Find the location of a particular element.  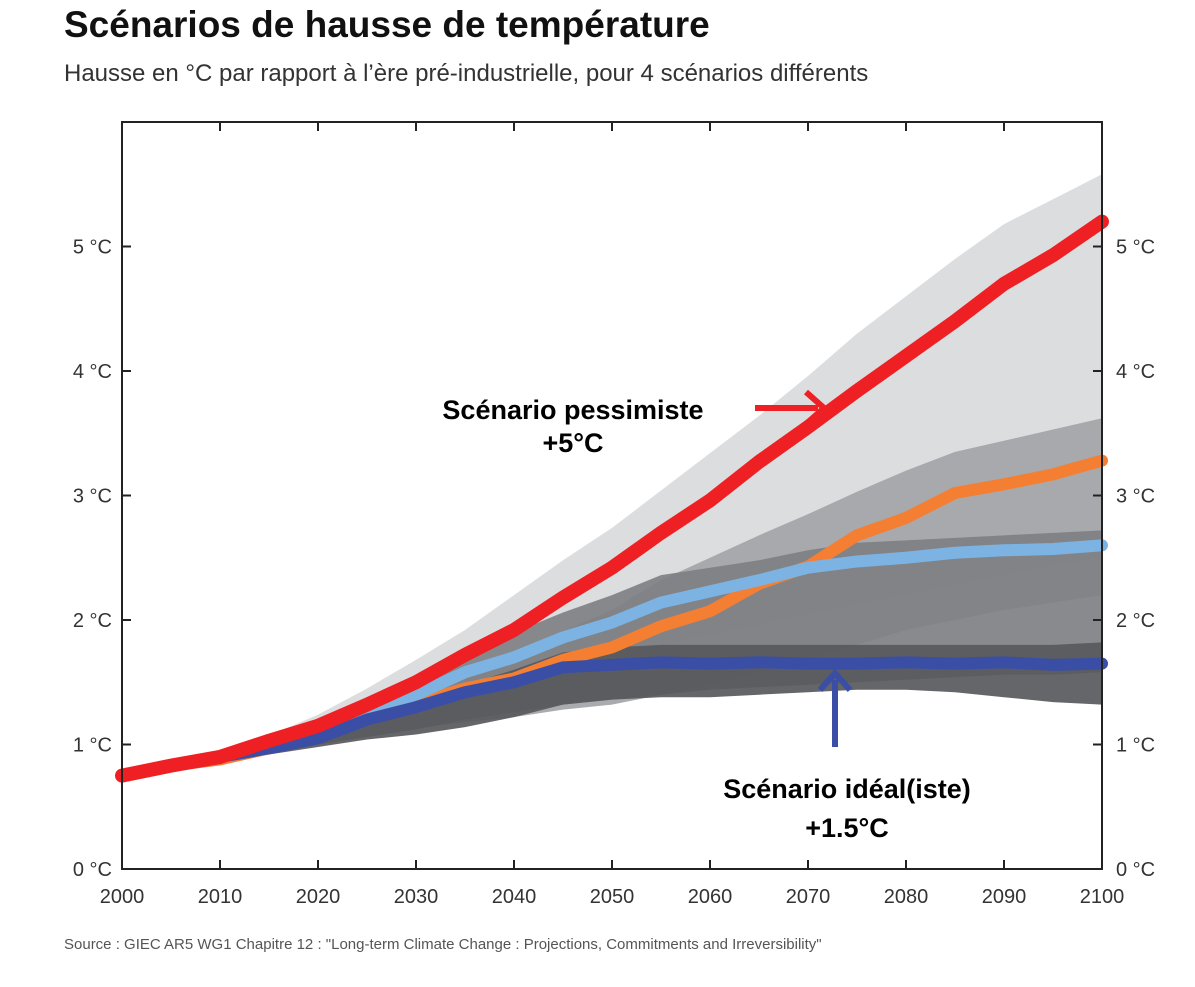

y-tick-label-right: 5 °C is located at coordinates (1135, 248).